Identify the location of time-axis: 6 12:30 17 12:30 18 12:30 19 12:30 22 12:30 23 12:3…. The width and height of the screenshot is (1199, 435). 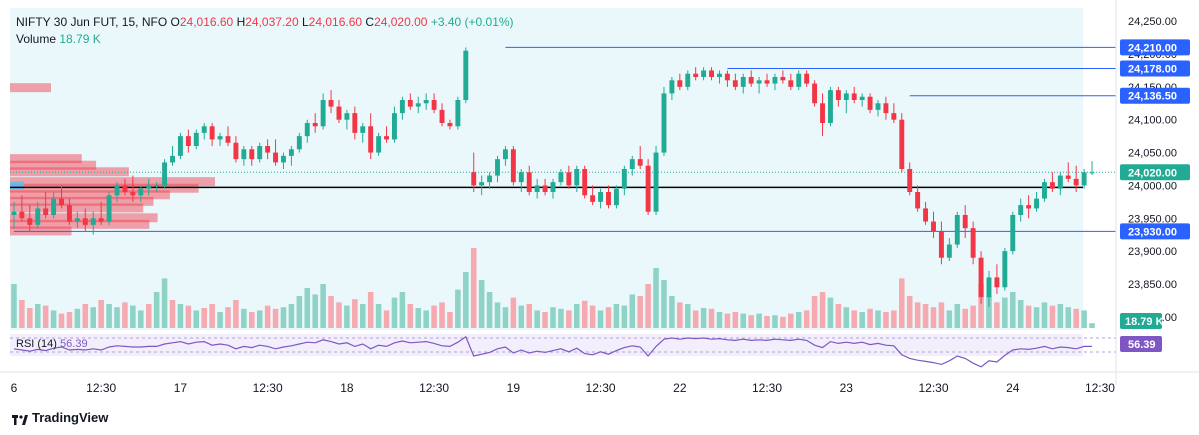
(599, 383).